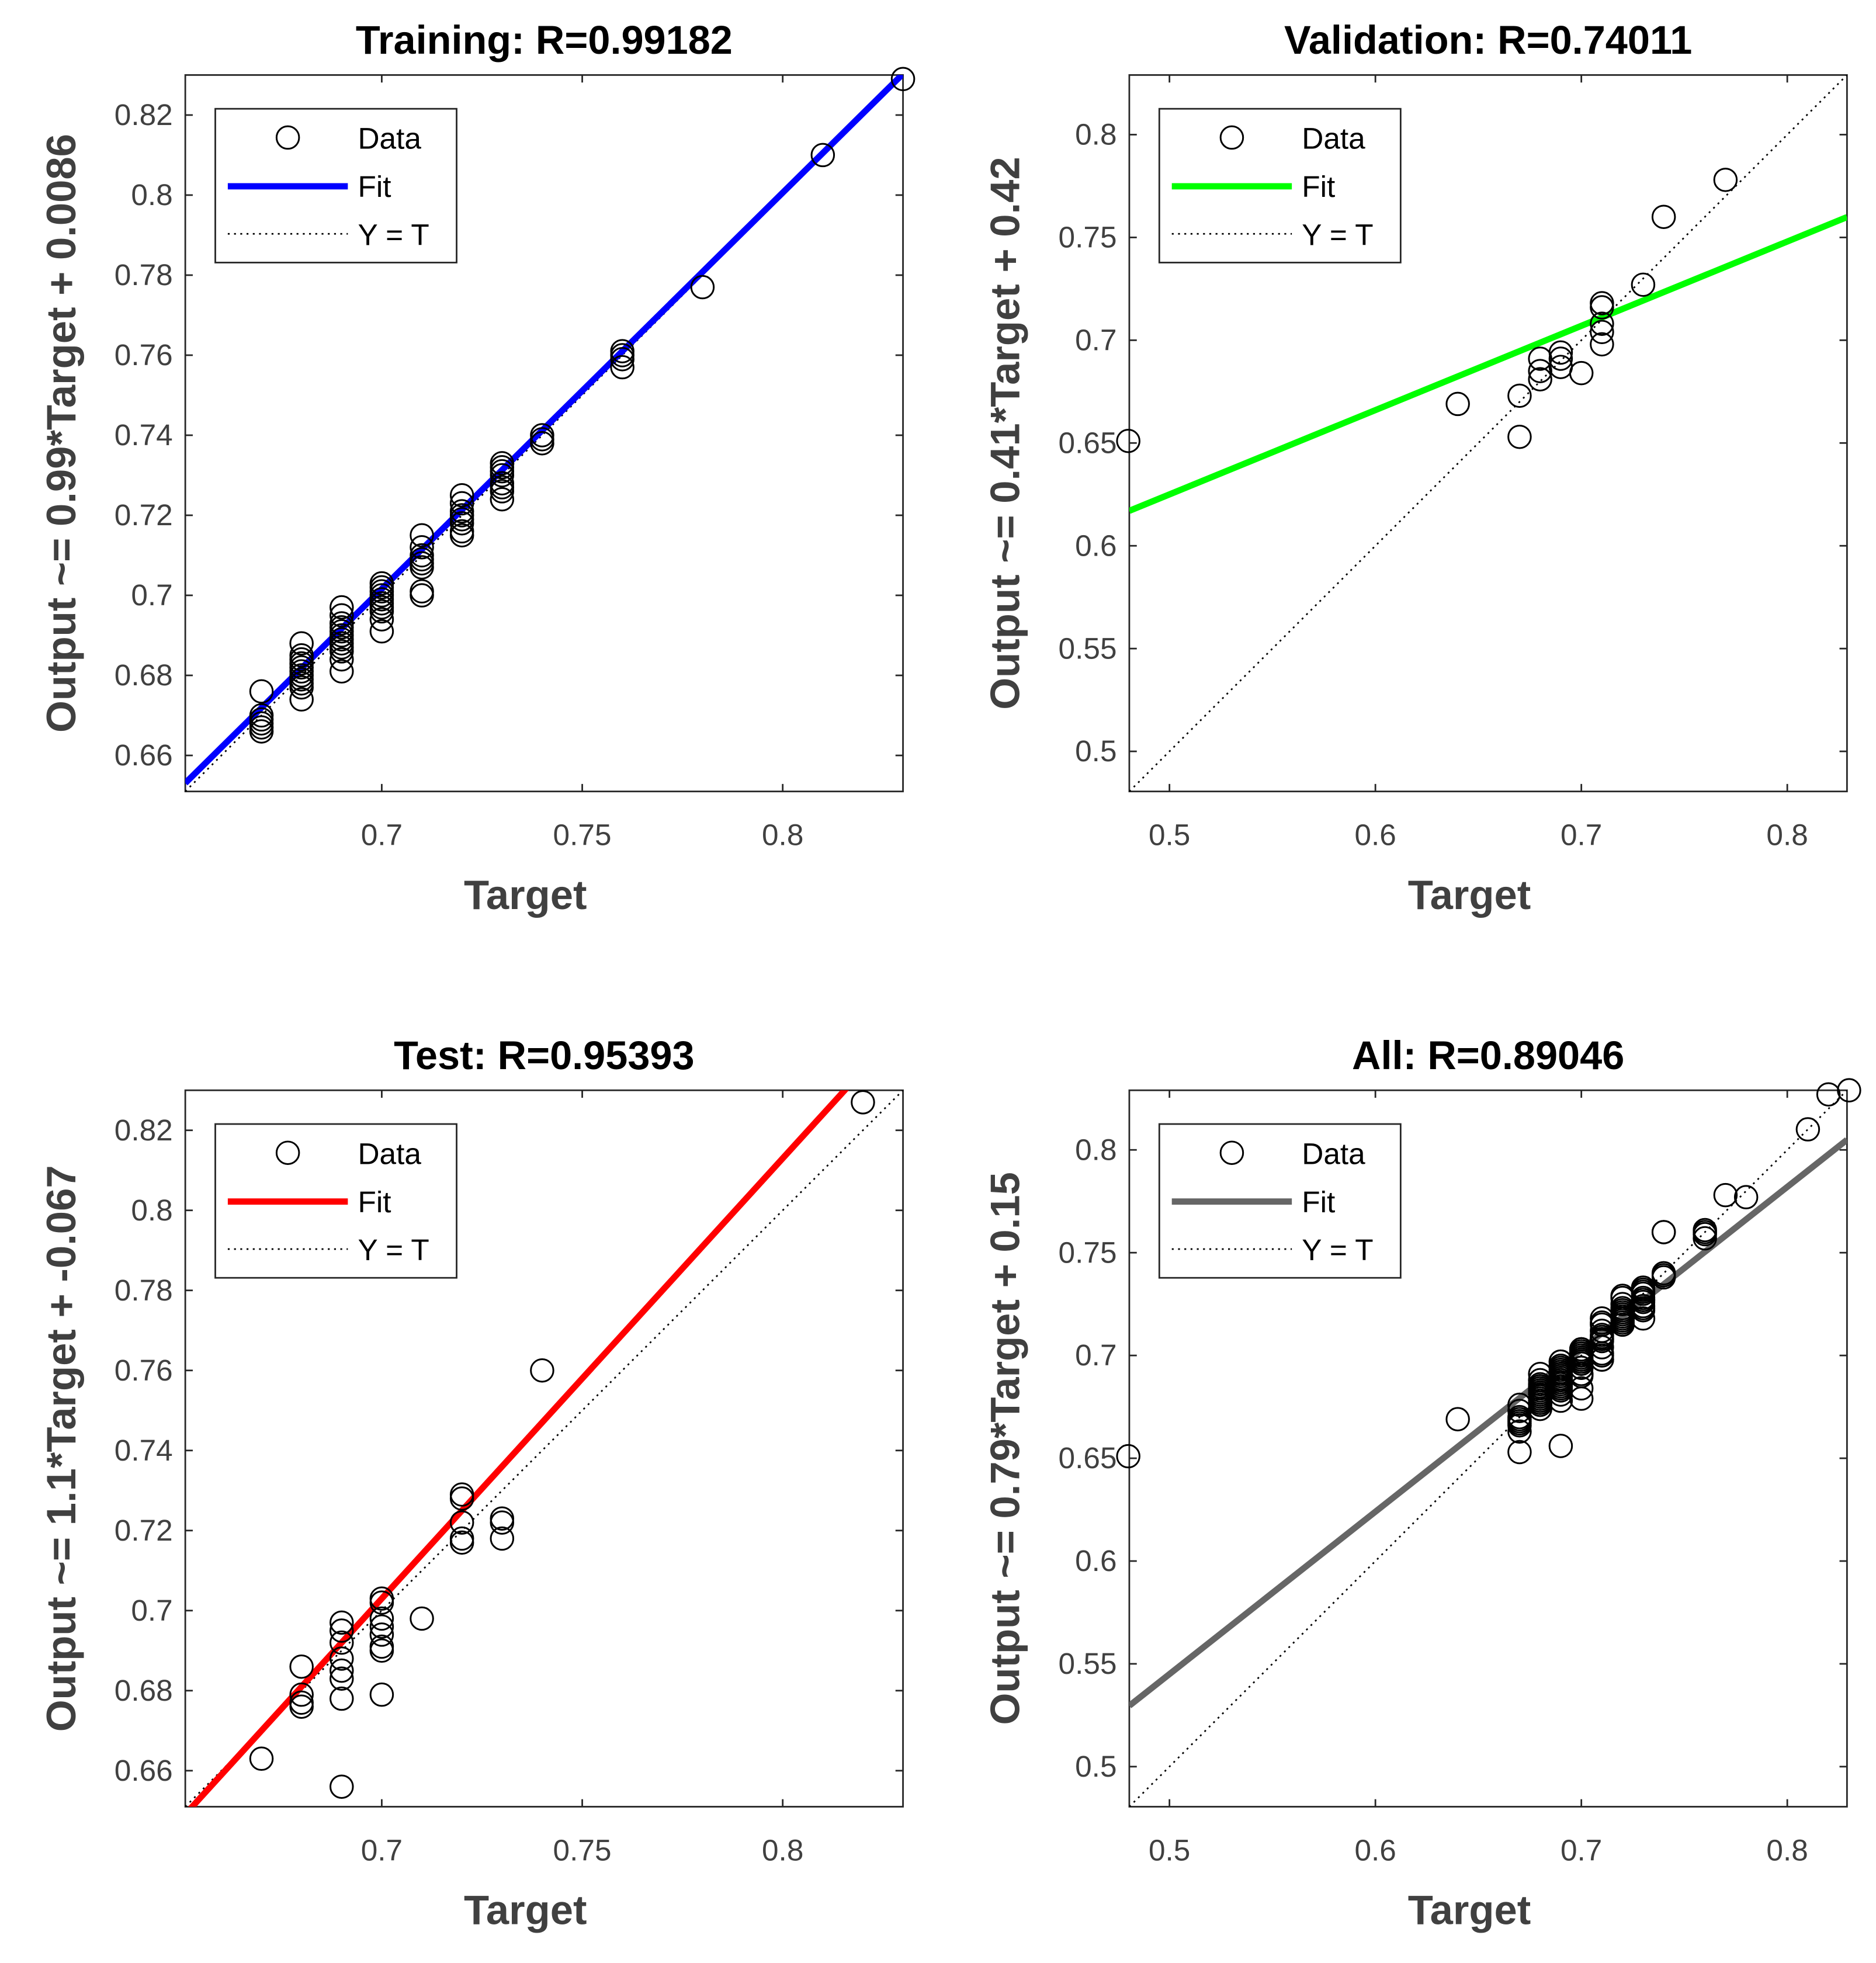 This screenshot has width=1876, height=1963. What do you see at coordinates (1488, 364) in the screenshot?
I see `fit-line` at bounding box center [1488, 364].